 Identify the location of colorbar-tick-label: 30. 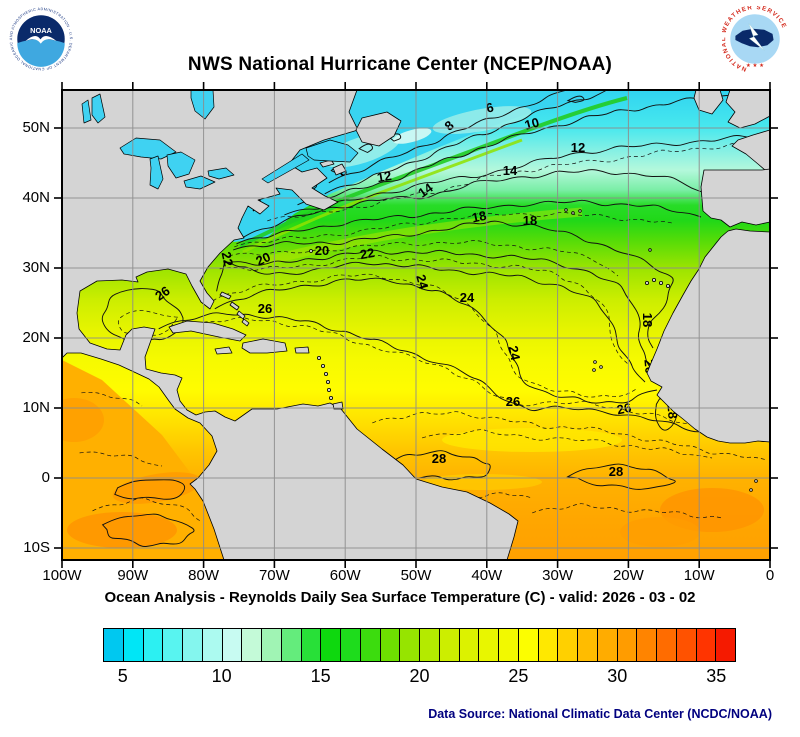
(617, 676).